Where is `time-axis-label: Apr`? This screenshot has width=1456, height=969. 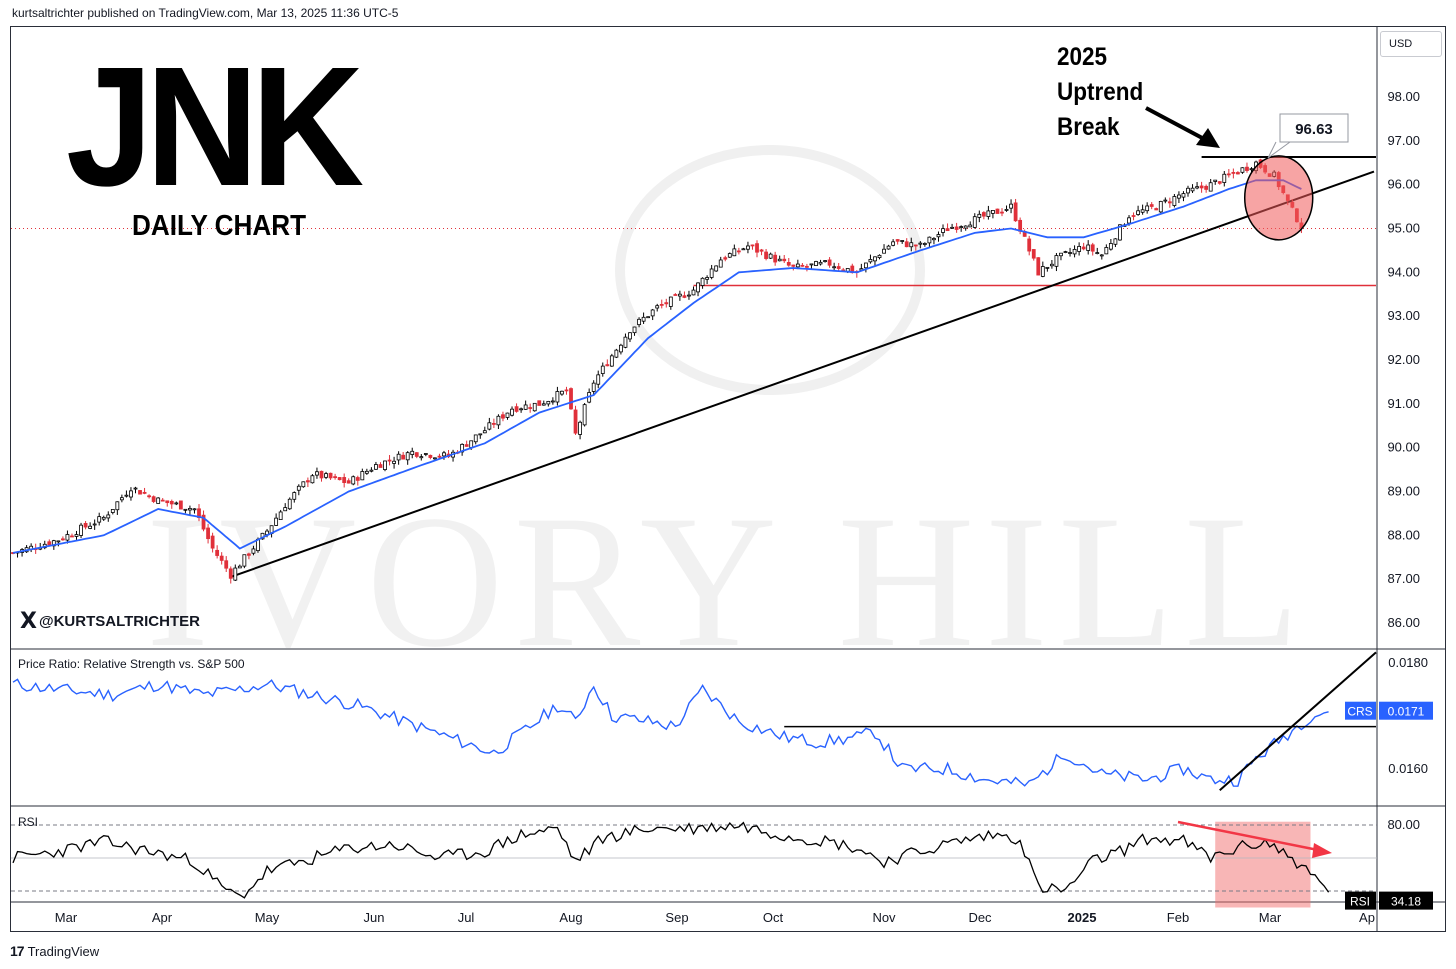
time-axis-label: Apr is located at coordinates (162, 917).